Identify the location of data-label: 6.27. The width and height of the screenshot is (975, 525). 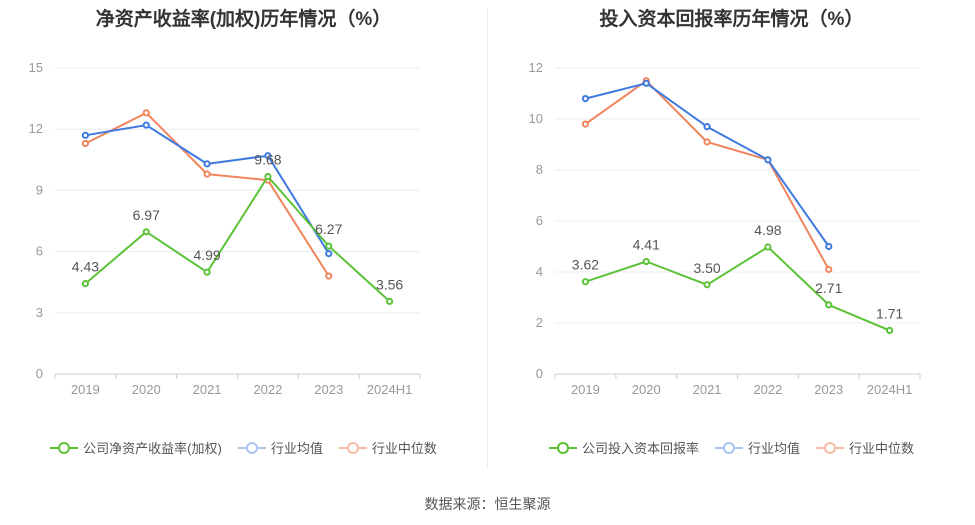
(328, 229).